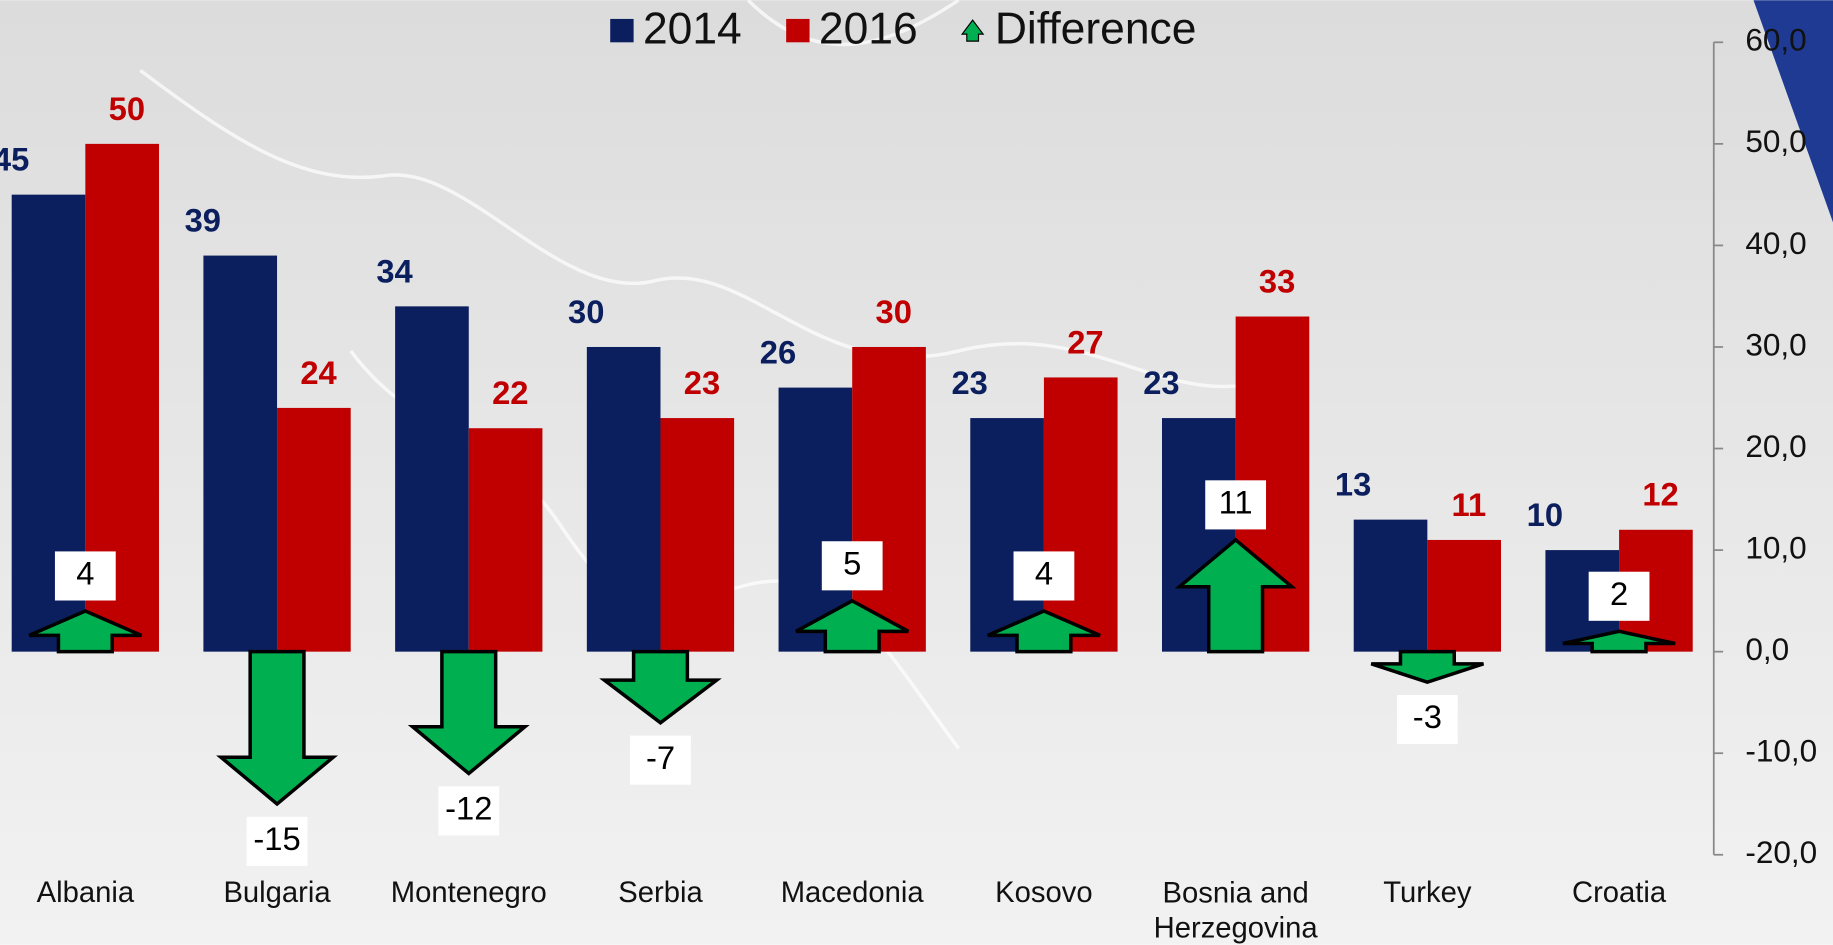 This screenshot has width=1833, height=945. I want to click on data-label: 34, so click(394, 270).